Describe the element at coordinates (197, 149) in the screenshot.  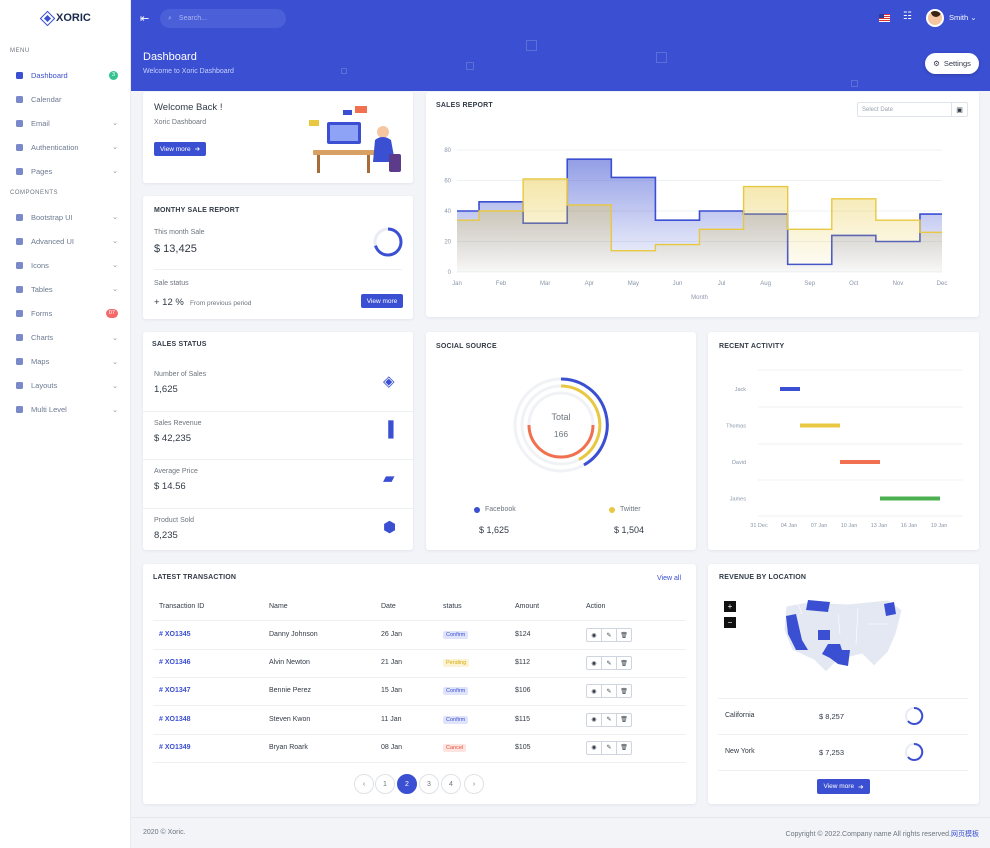
I see `arrow-right-icon: ➔` at that location.